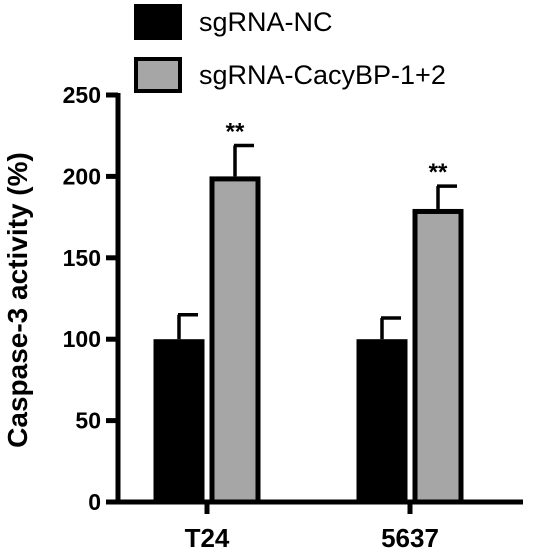 This screenshot has height=552, width=533. Describe the element at coordinates (82, 176) in the screenshot. I see `y-tick-label: 200` at that location.